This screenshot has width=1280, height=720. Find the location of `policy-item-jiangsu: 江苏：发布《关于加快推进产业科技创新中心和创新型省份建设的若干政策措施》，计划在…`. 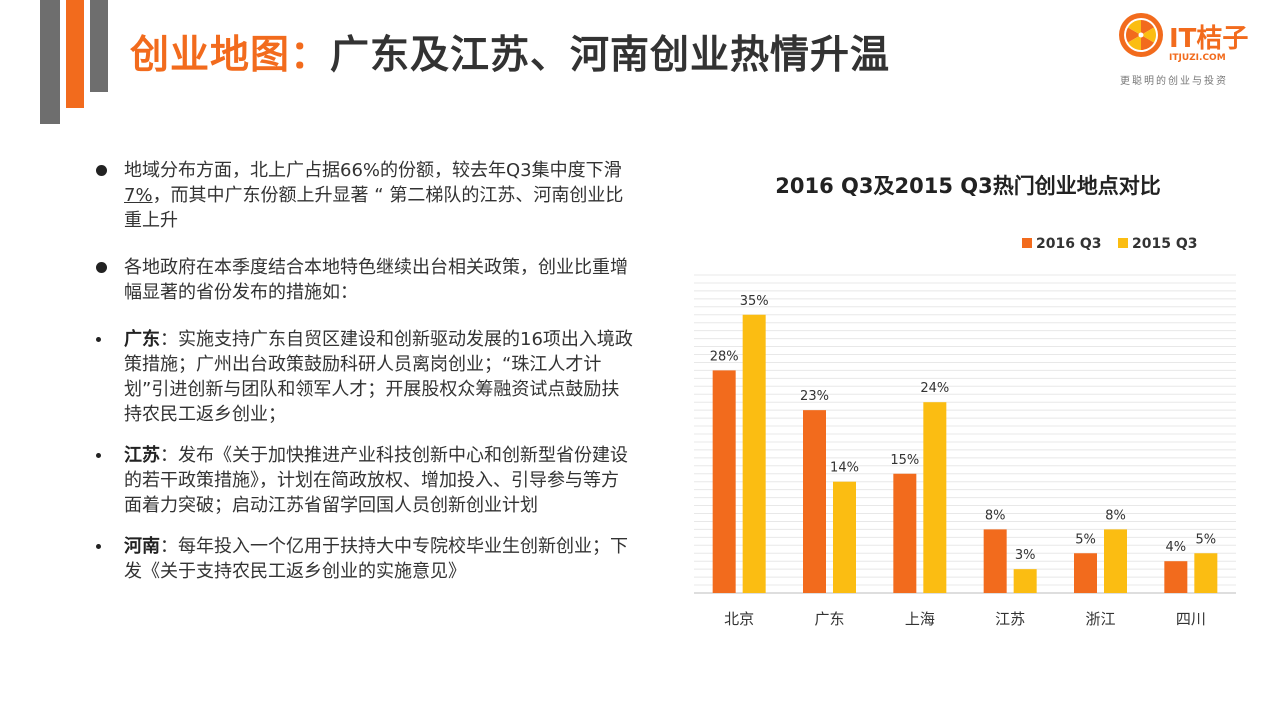

policy-item-jiangsu: 江苏：发布《关于加快推进产业科技创新中心和创新型省份建设的若干政策措施》，计划在… is located at coordinates (362, 480).